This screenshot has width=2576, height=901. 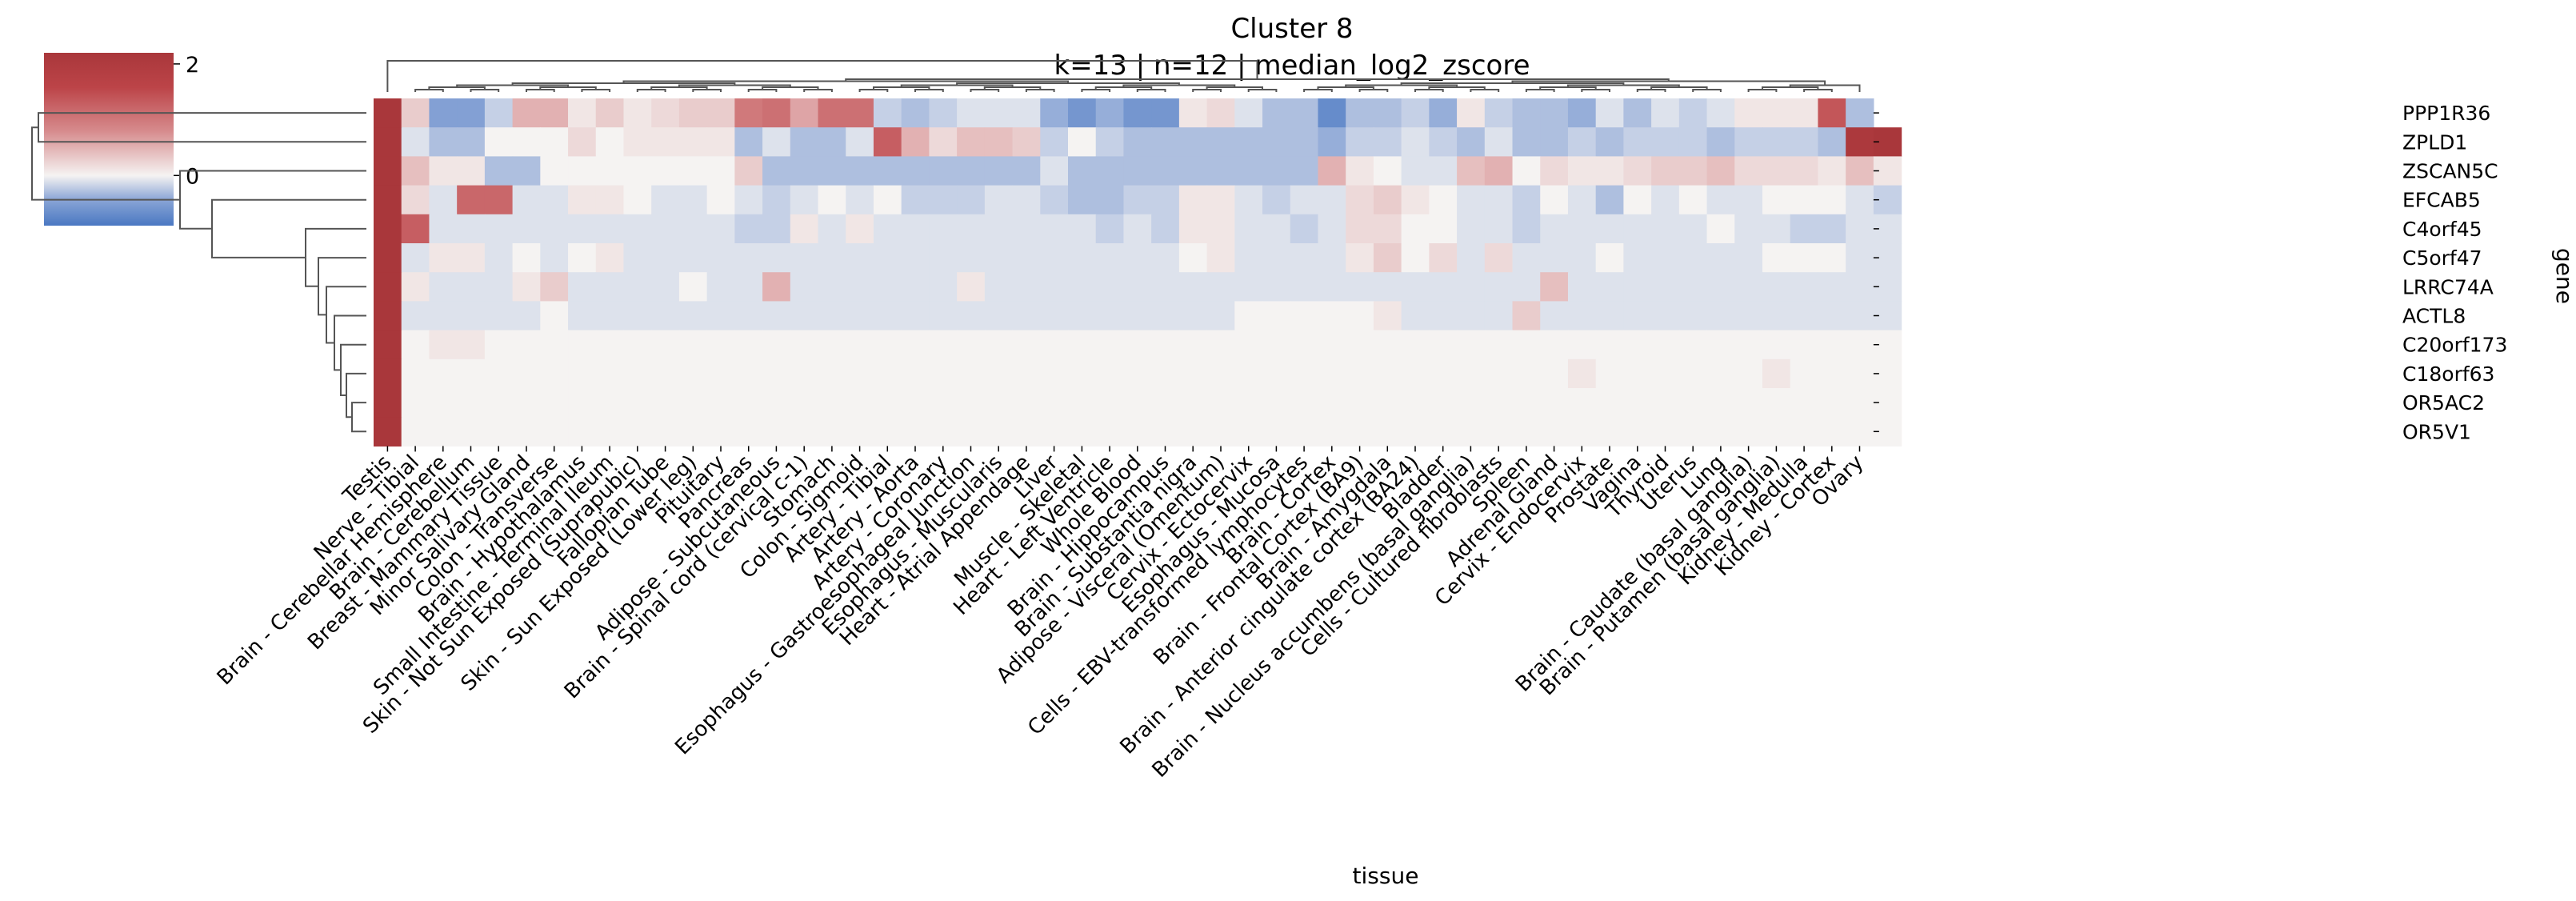 What do you see at coordinates (2563, 276) in the screenshot?
I see `y-axis-label: gene` at bounding box center [2563, 276].